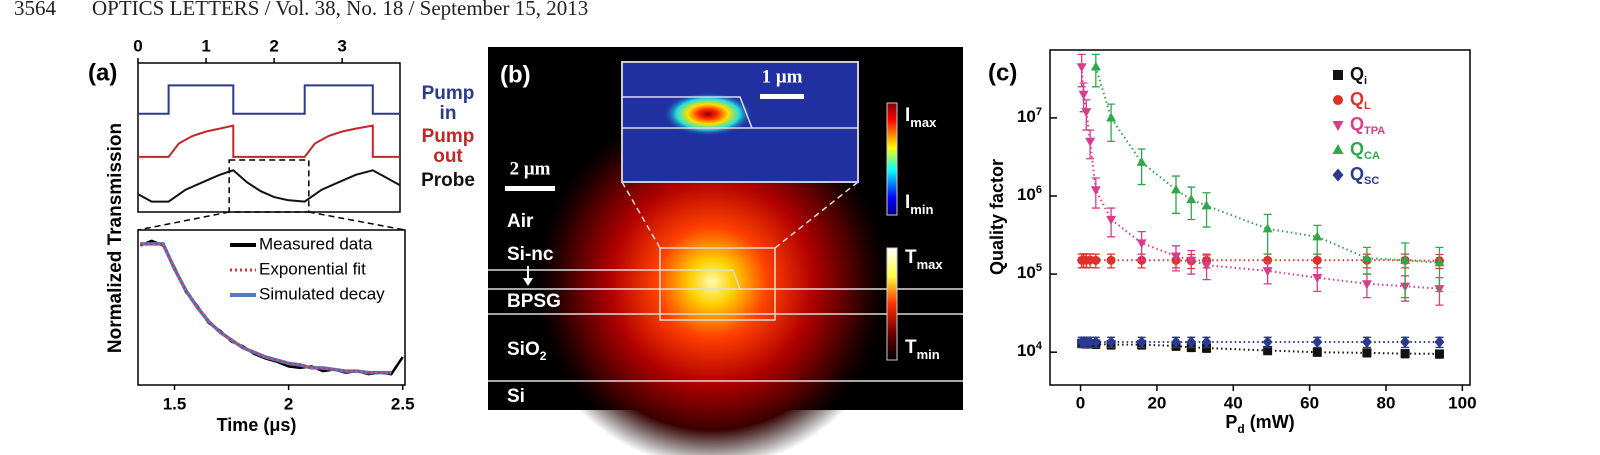 This screenshot has width=1600, height=455. Describe the element at coordinates (448, 181) in the screenshot. I see `trace-label: Probe` at that location.